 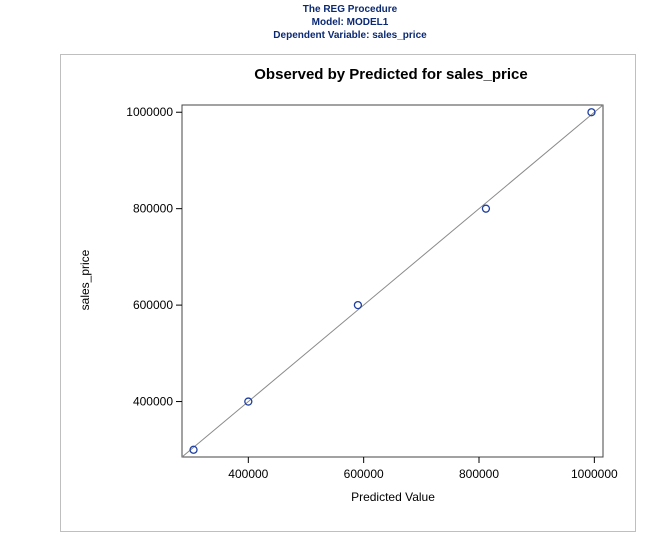 I want to click on y-tick-label: 600000, so click(x=153, y=305).